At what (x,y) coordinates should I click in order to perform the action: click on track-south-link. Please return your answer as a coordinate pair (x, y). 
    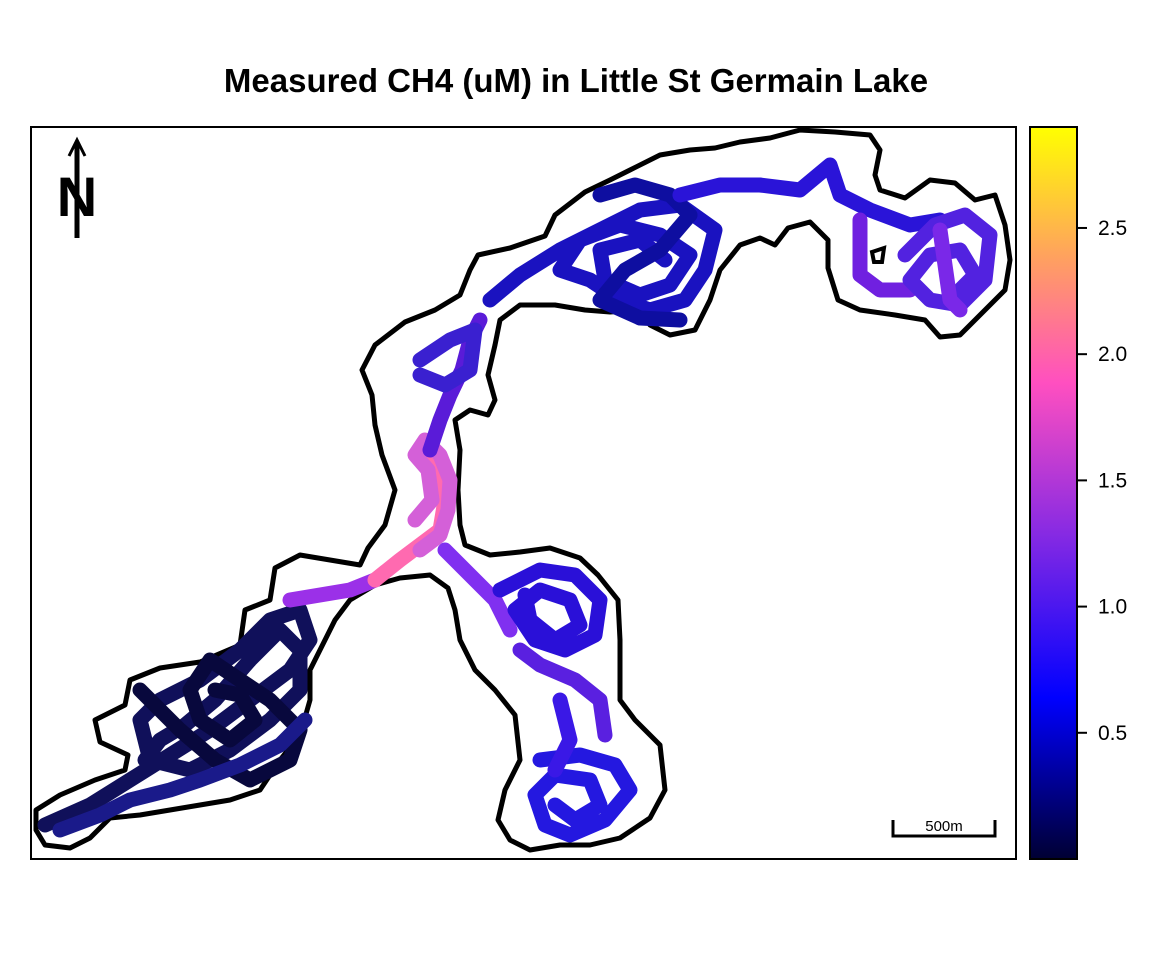
    Looking at the image, I should click on (562, 735).